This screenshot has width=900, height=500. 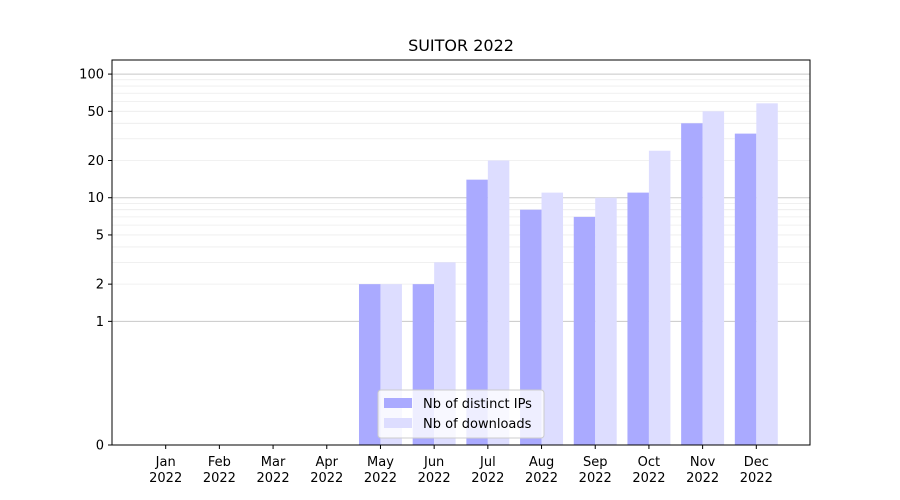 What do you see at coordinates (703, 462) in the screenshot?
I see `x-tick-label-month: Nov` at bounding box center [703, 462].